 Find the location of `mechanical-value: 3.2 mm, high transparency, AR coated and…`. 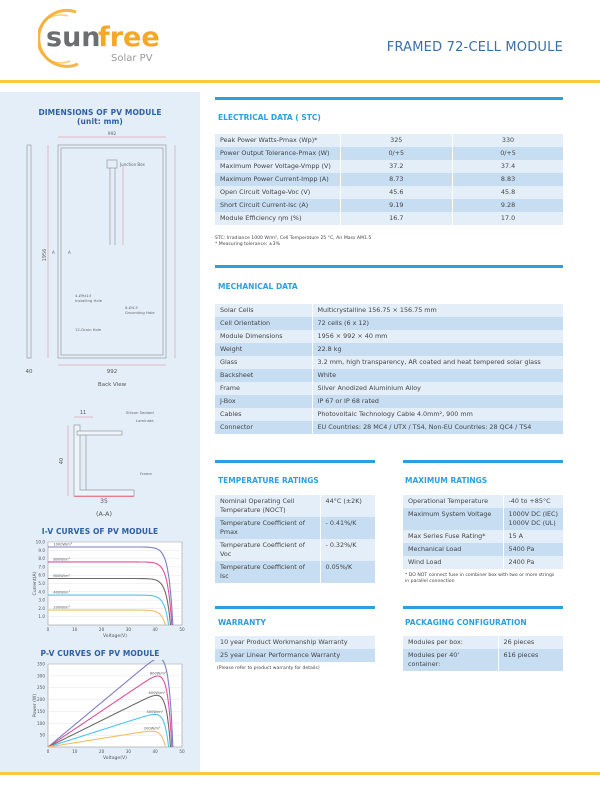

mechanical-value: 3.2 mm, high transparency, AR coated and… is located at coordinates (437, 362).